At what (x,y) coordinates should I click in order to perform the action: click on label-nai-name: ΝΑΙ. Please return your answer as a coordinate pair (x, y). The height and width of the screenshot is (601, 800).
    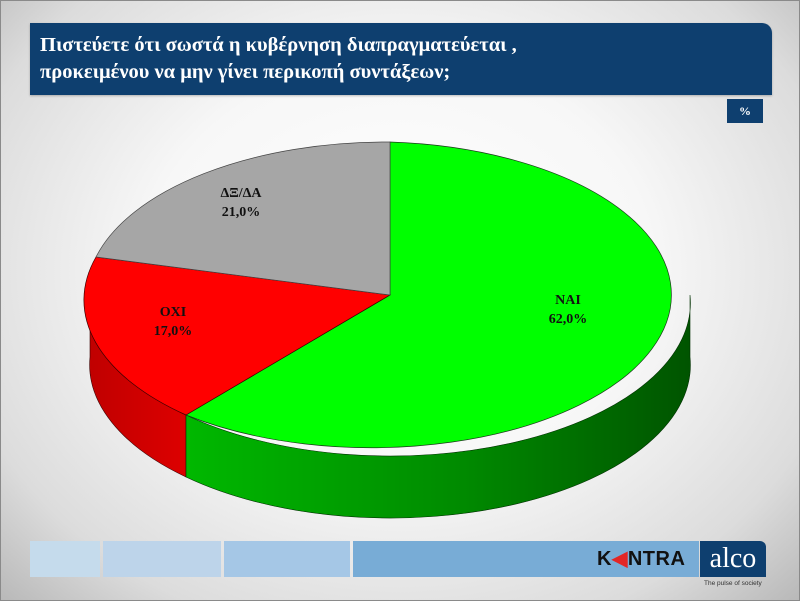
    Looking at the image, I should click on (568, 300).